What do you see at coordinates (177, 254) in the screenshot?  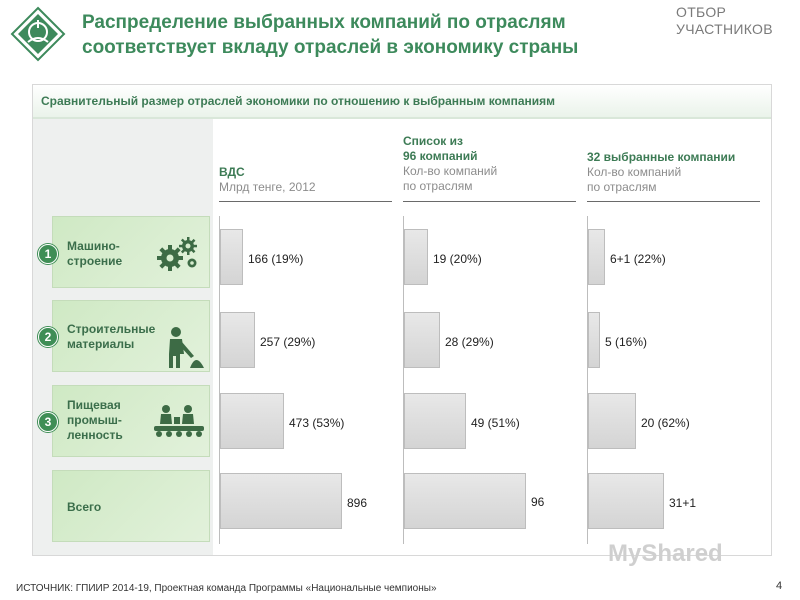 I see `gears-icon` at bounding box center [177, 254].